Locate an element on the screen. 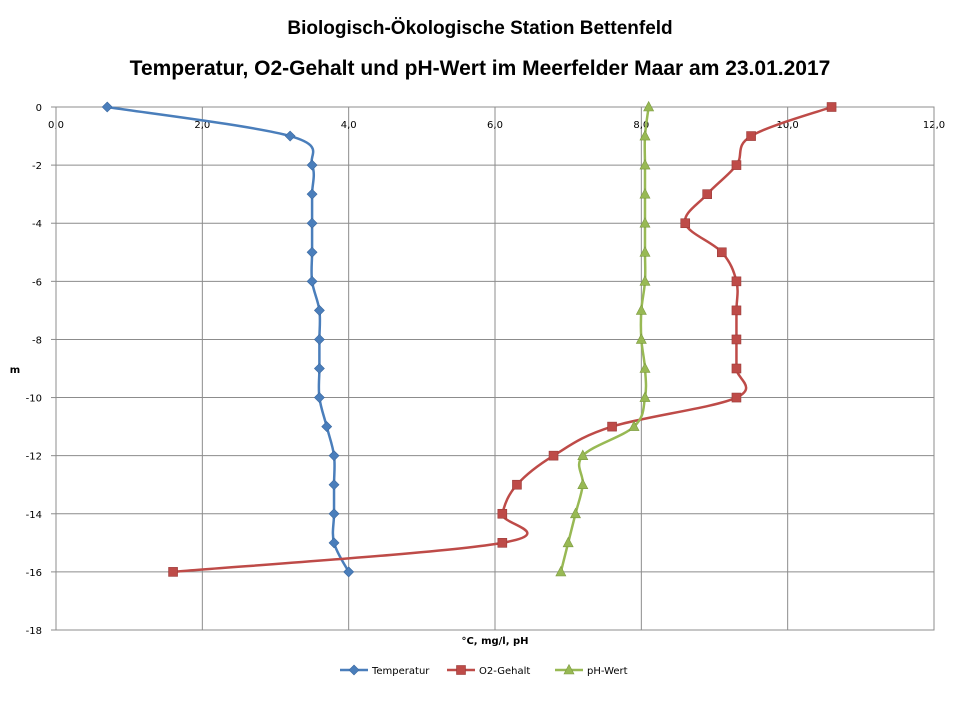  legend-marker-ph-wert is located at coordinates (569, 669).